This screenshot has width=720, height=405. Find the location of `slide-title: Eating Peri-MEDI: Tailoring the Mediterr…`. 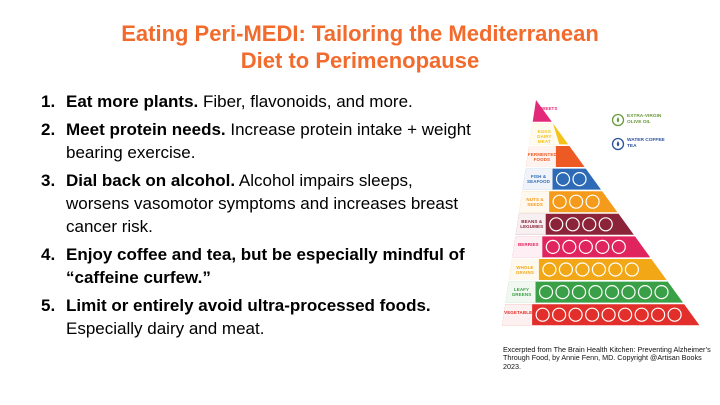

slide-title: Eating Peri-MEDI: Tailoring the Mediterr… is located at coordinates (360, 47).